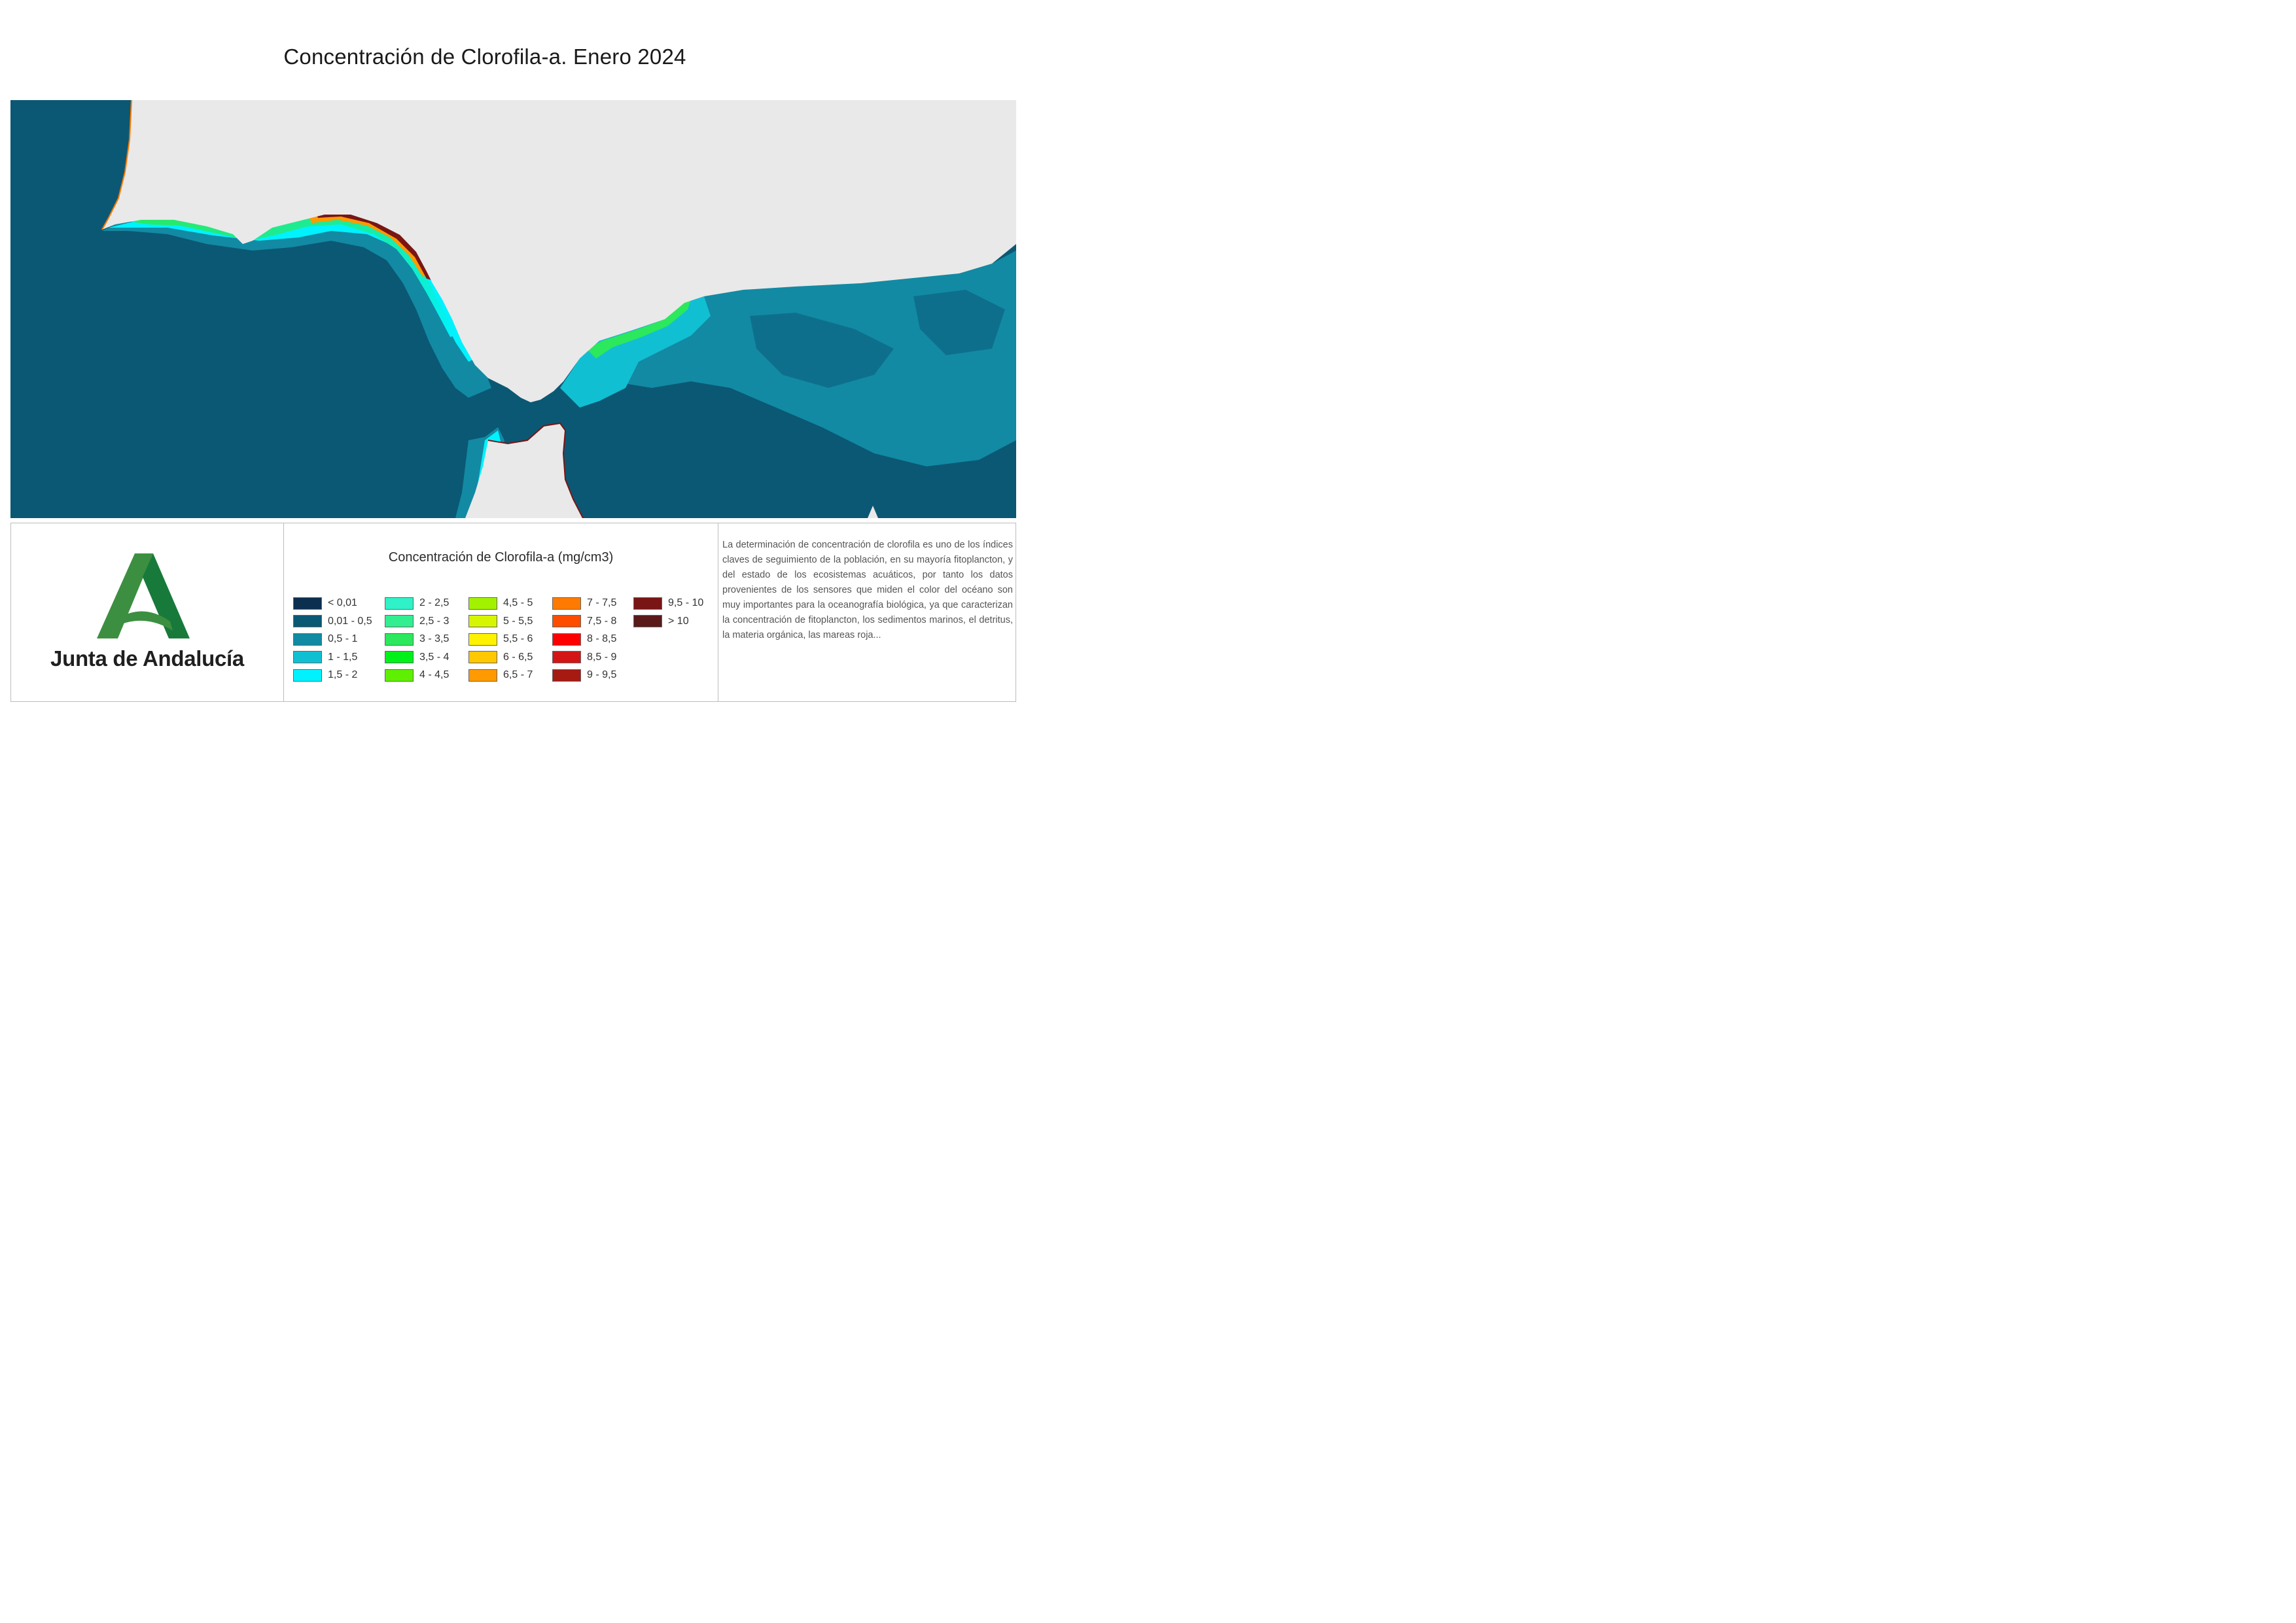 The image size is (2296, 1623). Describe the element at coordinates (584, 675) in the screenshot. I see `legend-item: 9 - 9,5` at that location.